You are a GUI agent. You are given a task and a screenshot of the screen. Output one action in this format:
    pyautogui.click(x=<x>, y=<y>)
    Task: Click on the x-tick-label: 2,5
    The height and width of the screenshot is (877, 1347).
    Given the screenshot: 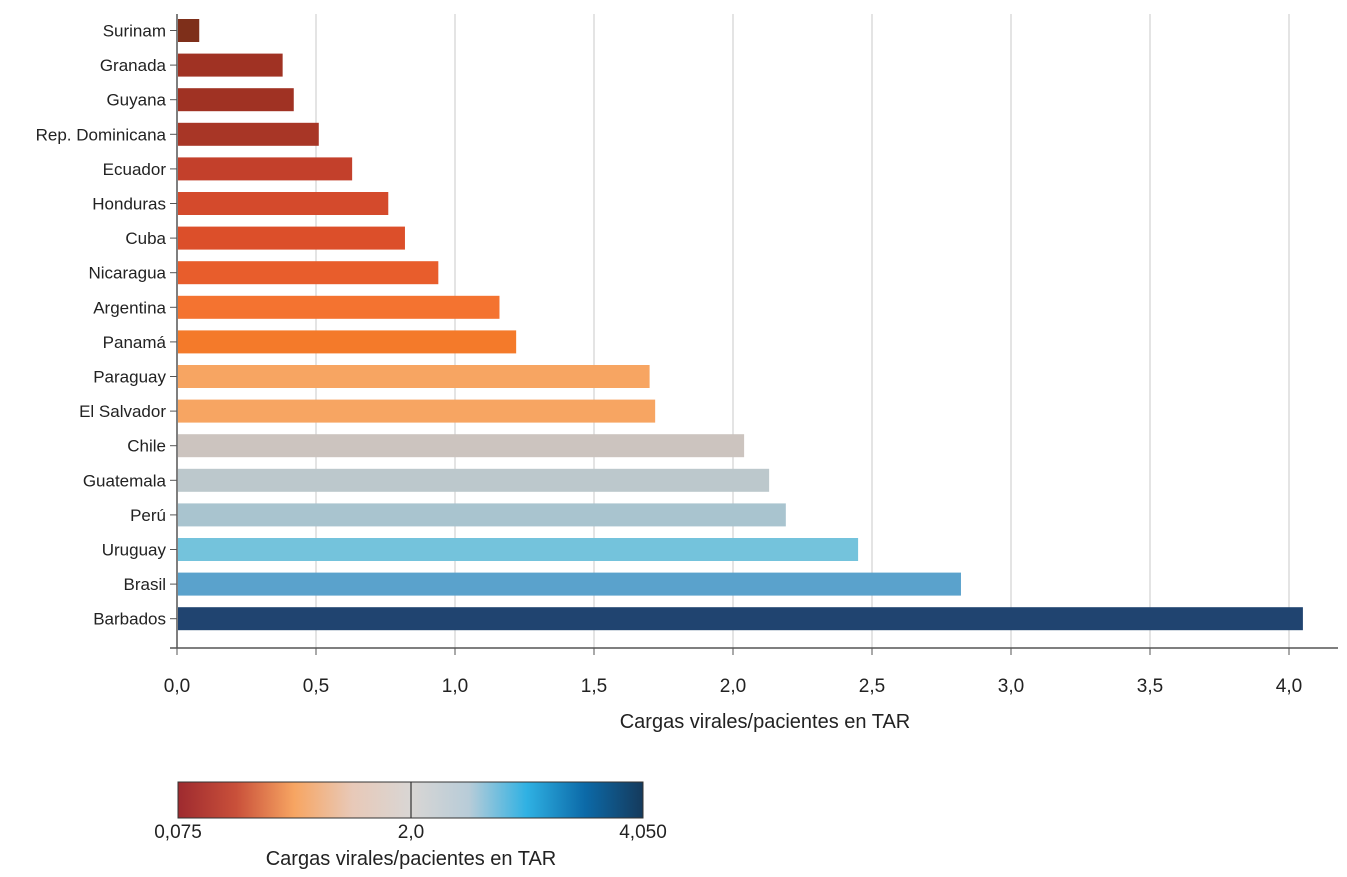 What is the action you would take?
    pyautogui.click(x=872, y=686)
    